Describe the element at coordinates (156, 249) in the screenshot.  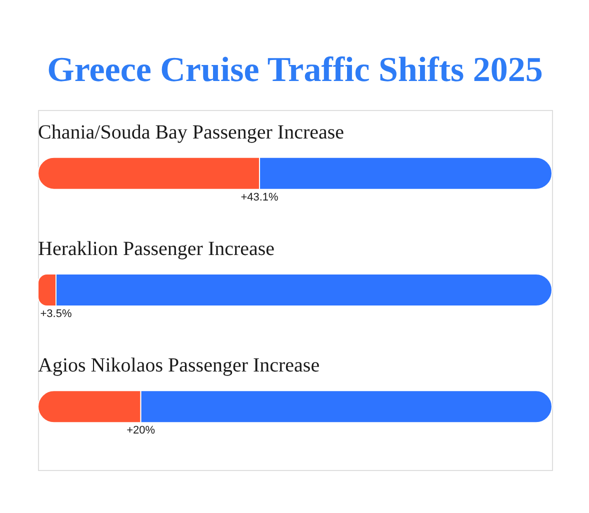
I see `y-tick-label: Heraklion Passenger Increase` at that location.